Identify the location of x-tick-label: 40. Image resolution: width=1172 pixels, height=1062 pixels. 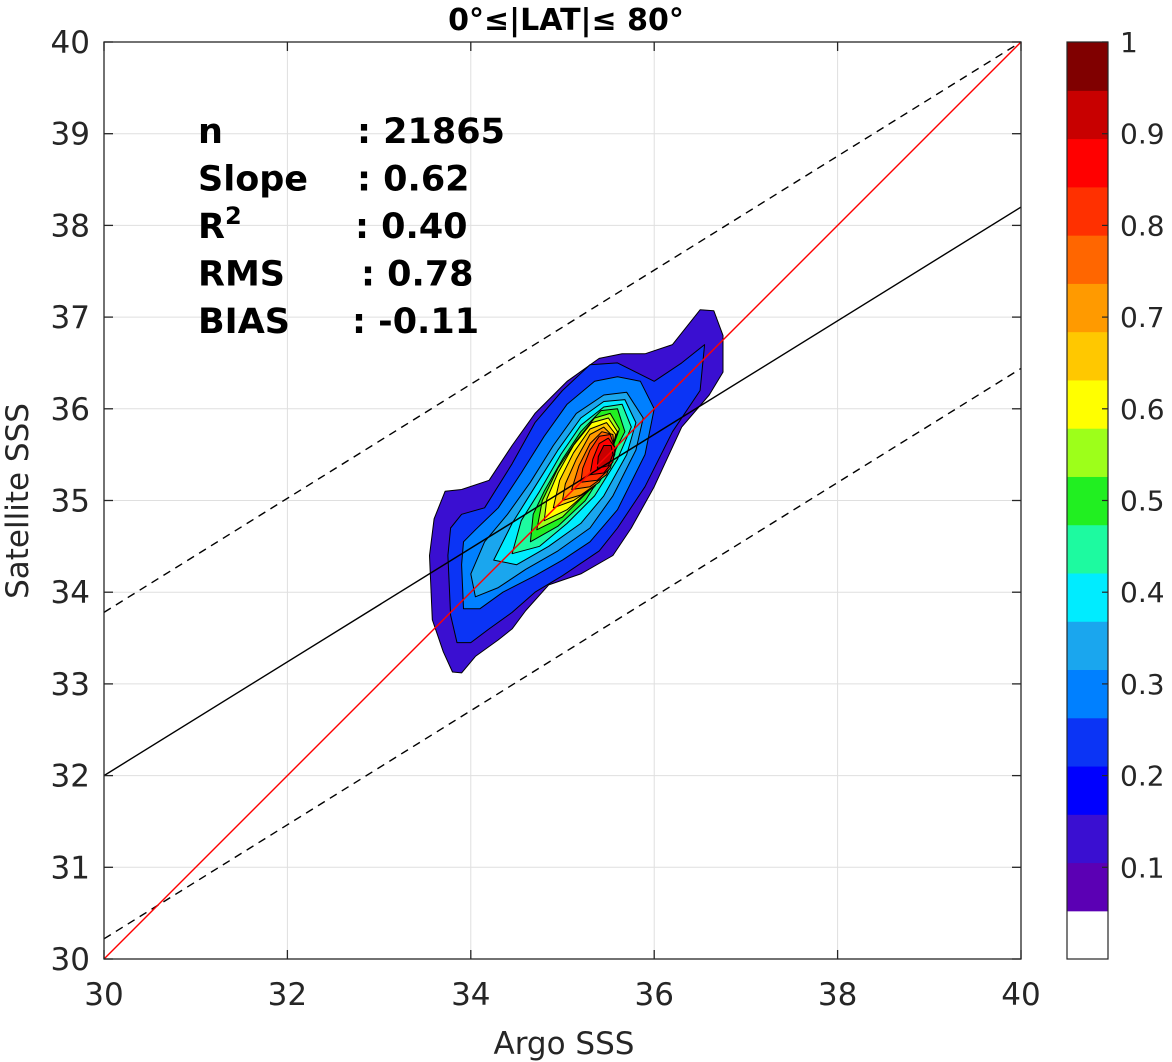
(1020, 995).